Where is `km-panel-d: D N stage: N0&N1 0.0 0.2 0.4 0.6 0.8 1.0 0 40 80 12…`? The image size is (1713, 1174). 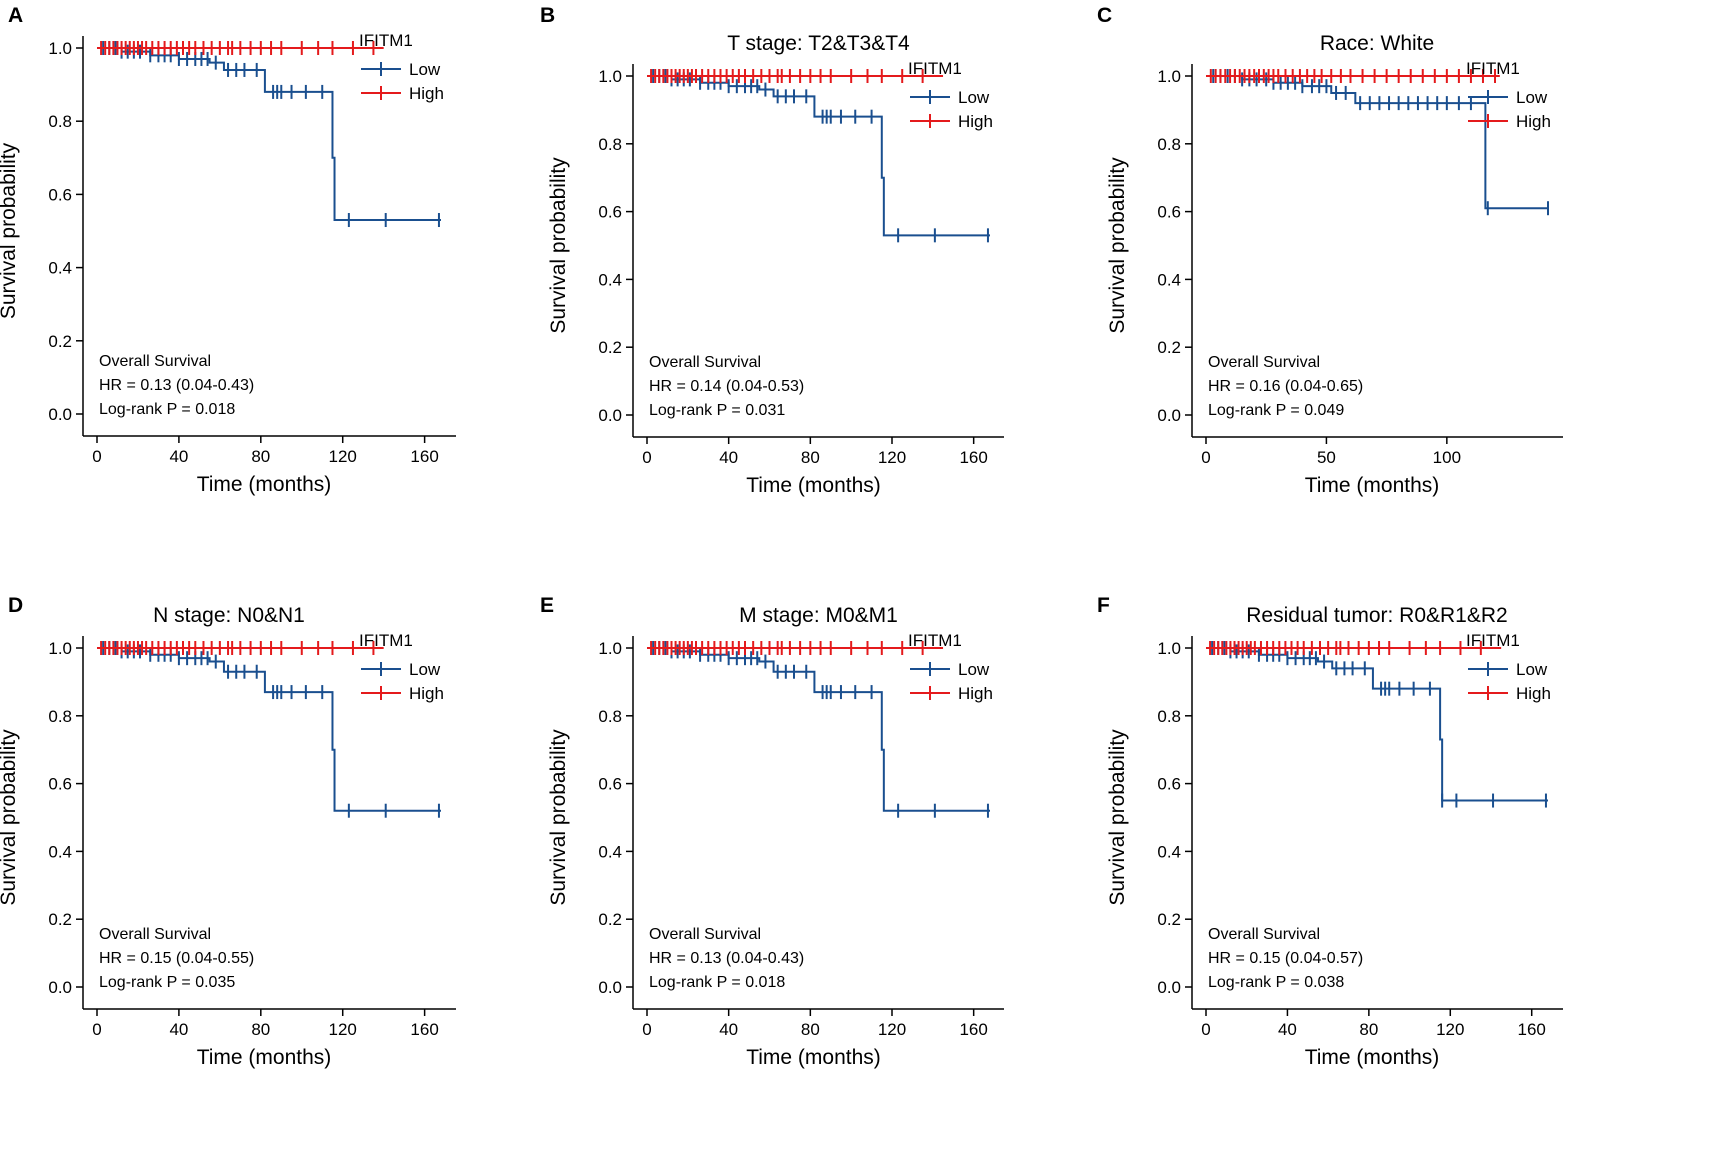
km-panel-d: D N stage: N0&N1 0.0 0.2 0.4 0.6 0.8 1.0 0 40 80 12… is located at coordinates (228, 831).